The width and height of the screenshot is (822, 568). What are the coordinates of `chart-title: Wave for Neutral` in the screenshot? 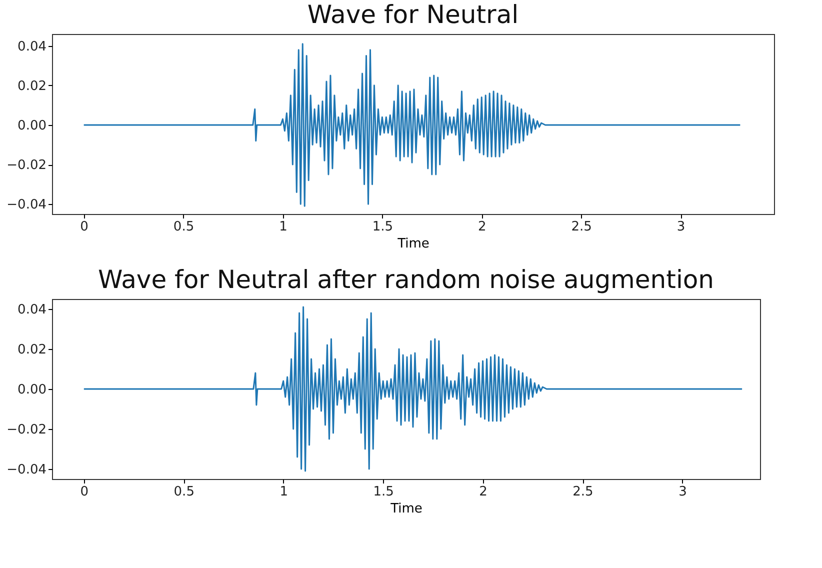 It's located at (413, 14).